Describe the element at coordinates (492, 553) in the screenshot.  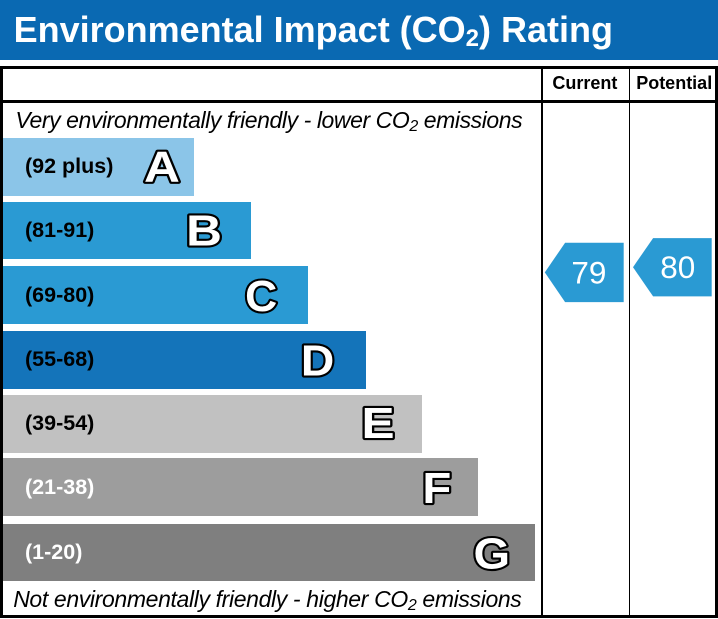
I see `svg-text: G` at that location.